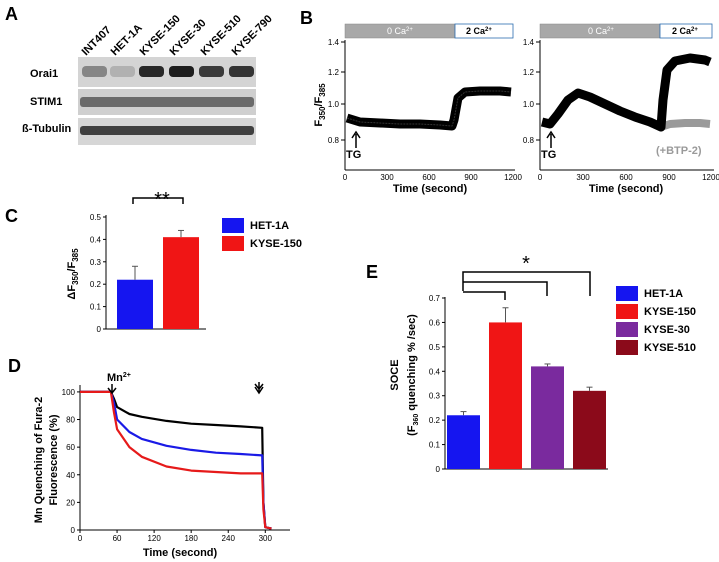 The height and width of the screenshot is (562, 719). What do you see at coordinates (269, 226) in the screenshot?
I see `legend-label: HET-1A` at bounding box center [269, 226].